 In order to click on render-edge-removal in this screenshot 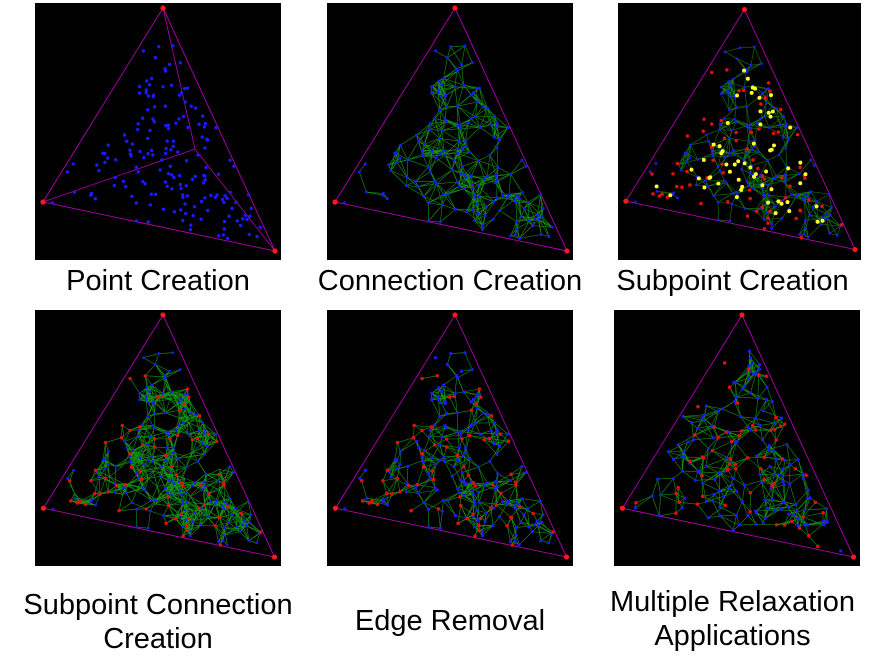, I will do `click(451, 436)`.